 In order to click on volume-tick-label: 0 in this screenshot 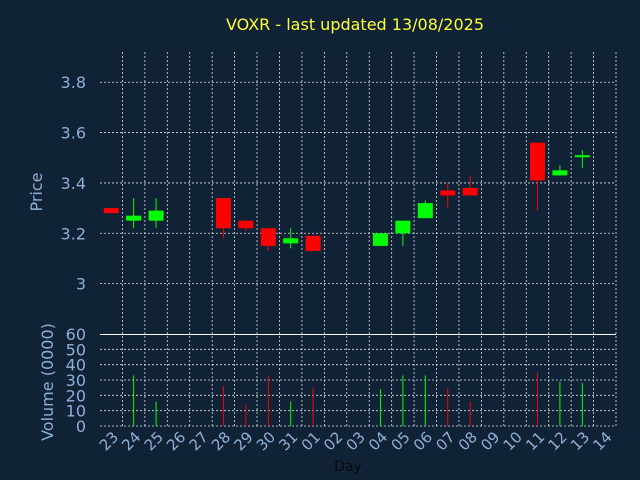, I will do `click(81, 426)`.